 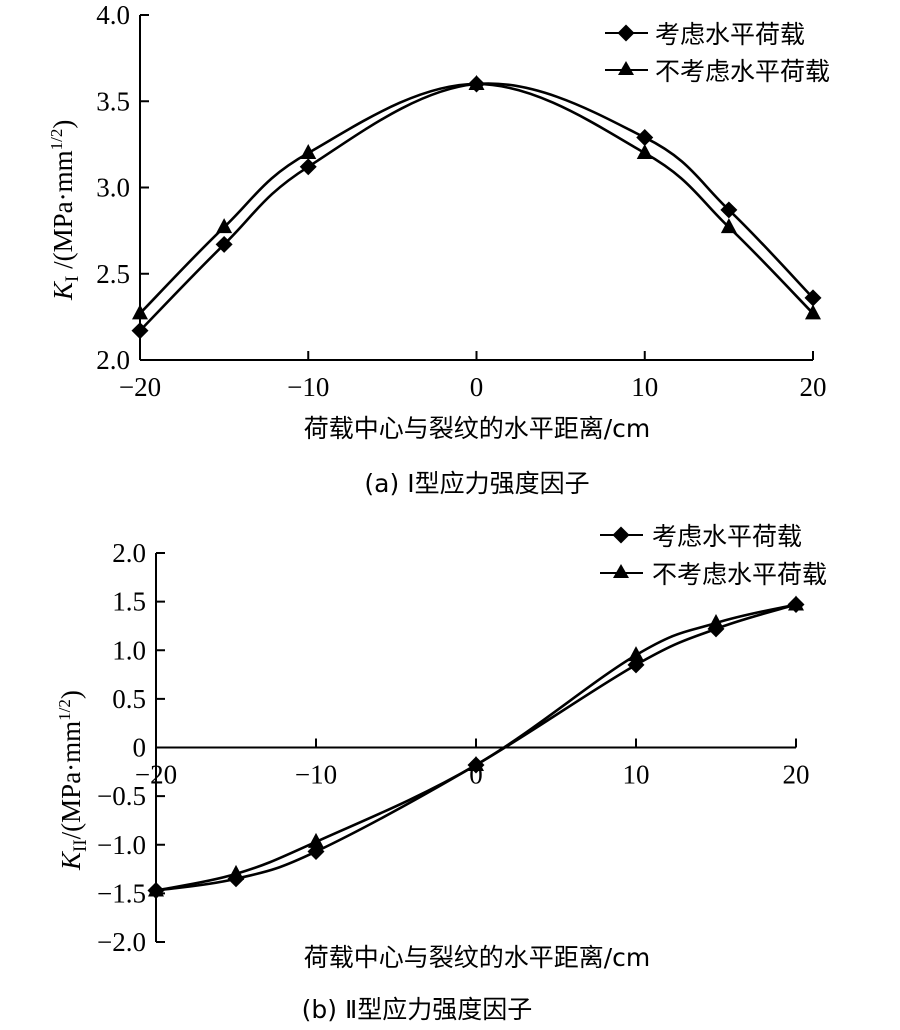 What do you see at coordinates (113, 274) in the screenshot?
I see `y-tick-label: 2.5` at bounding box center [113, 274].